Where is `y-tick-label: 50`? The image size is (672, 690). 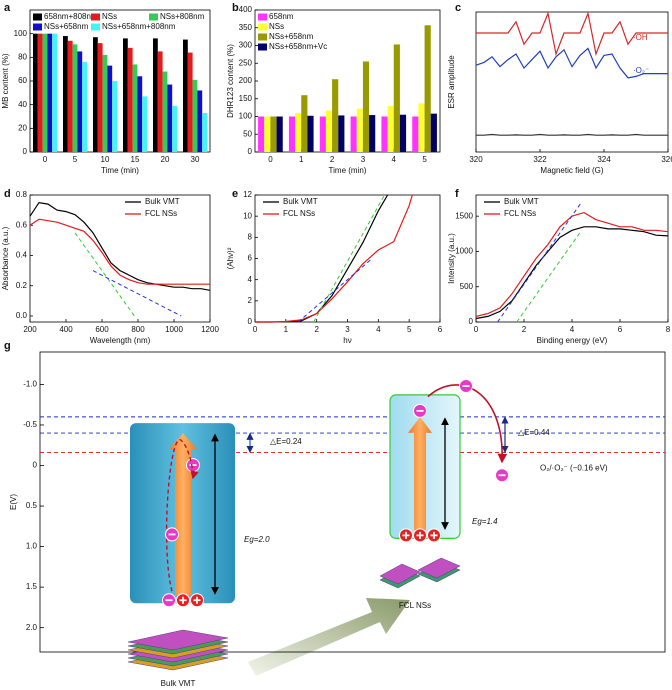 y-tick-label: 50 is located at coordinates (247, 133).